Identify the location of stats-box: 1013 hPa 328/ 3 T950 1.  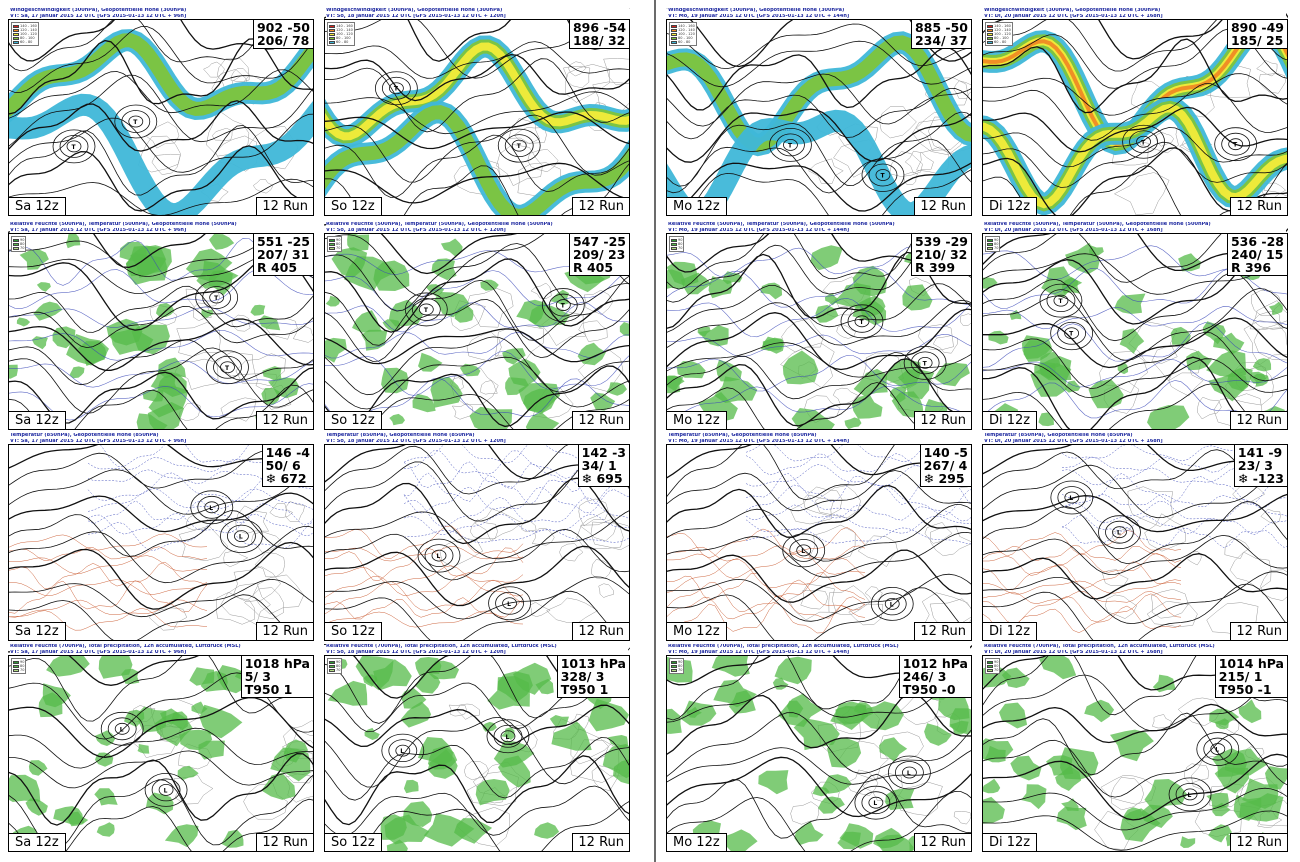
(592, 677).